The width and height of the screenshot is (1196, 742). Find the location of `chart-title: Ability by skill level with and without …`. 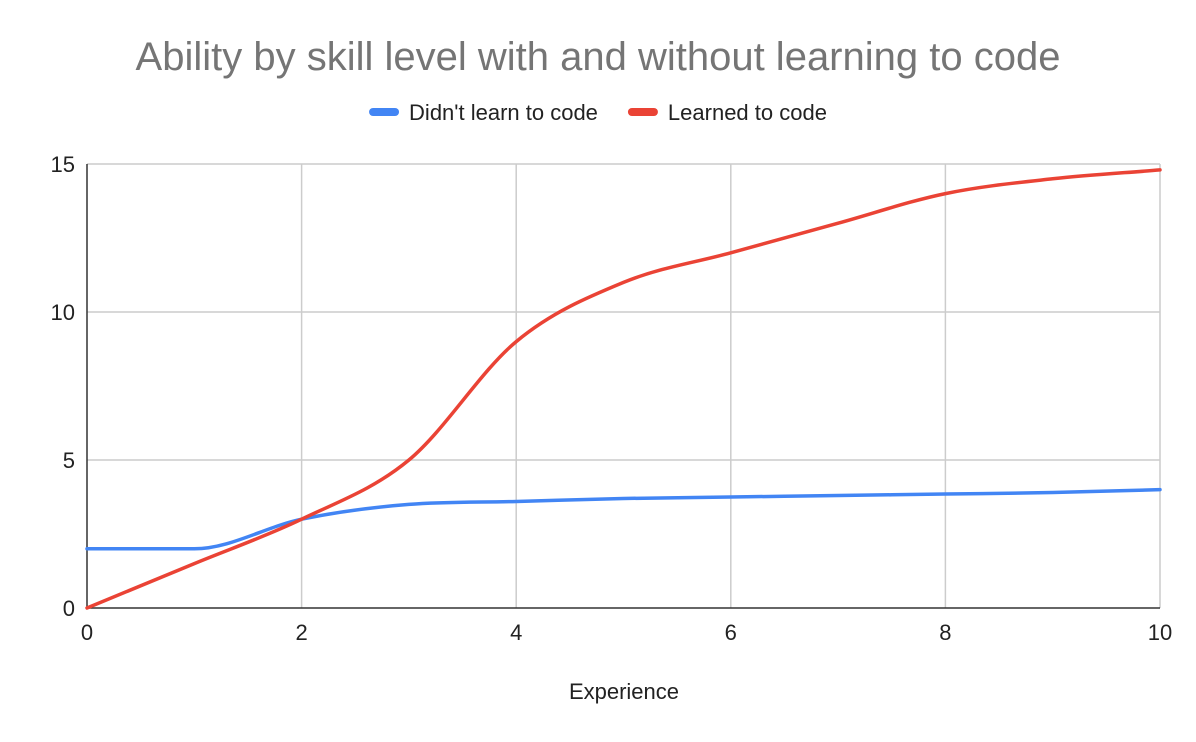

chart-title: Ability by skill level with and without … is located at coordinates (598, 57).